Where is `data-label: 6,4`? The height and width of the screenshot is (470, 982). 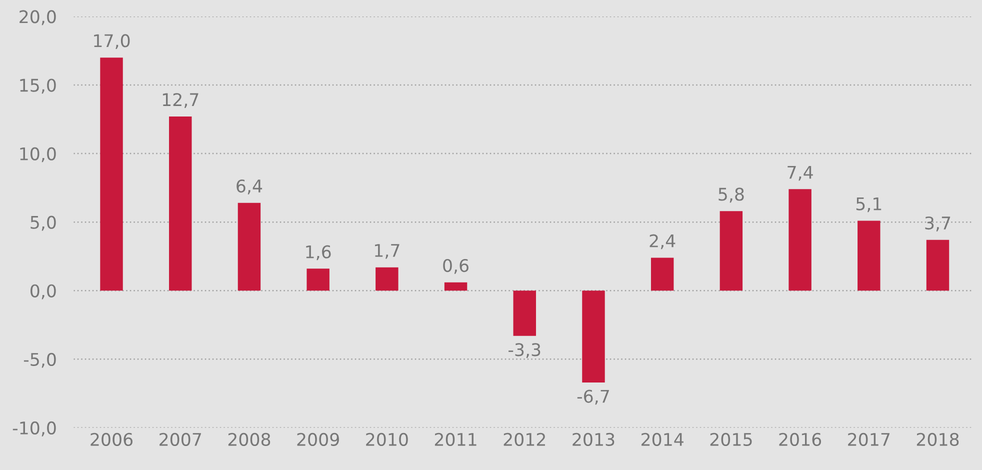
data-label: 6,4 is located at coordinates (249, 186).